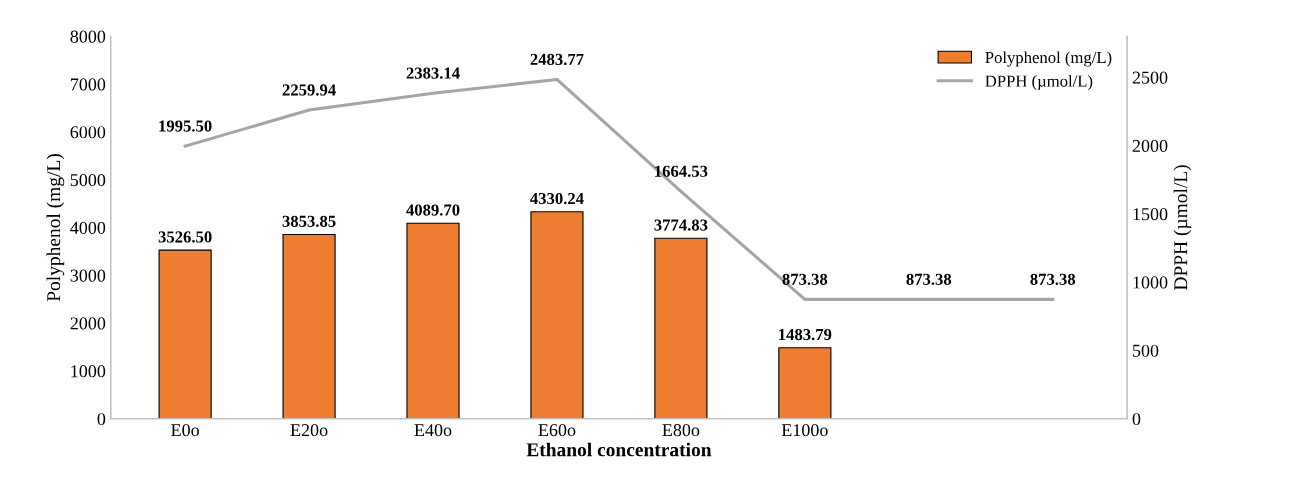 This screenshot has height=484, width=1303. I want to click on data-label: 1483.79, so click(805, 334).